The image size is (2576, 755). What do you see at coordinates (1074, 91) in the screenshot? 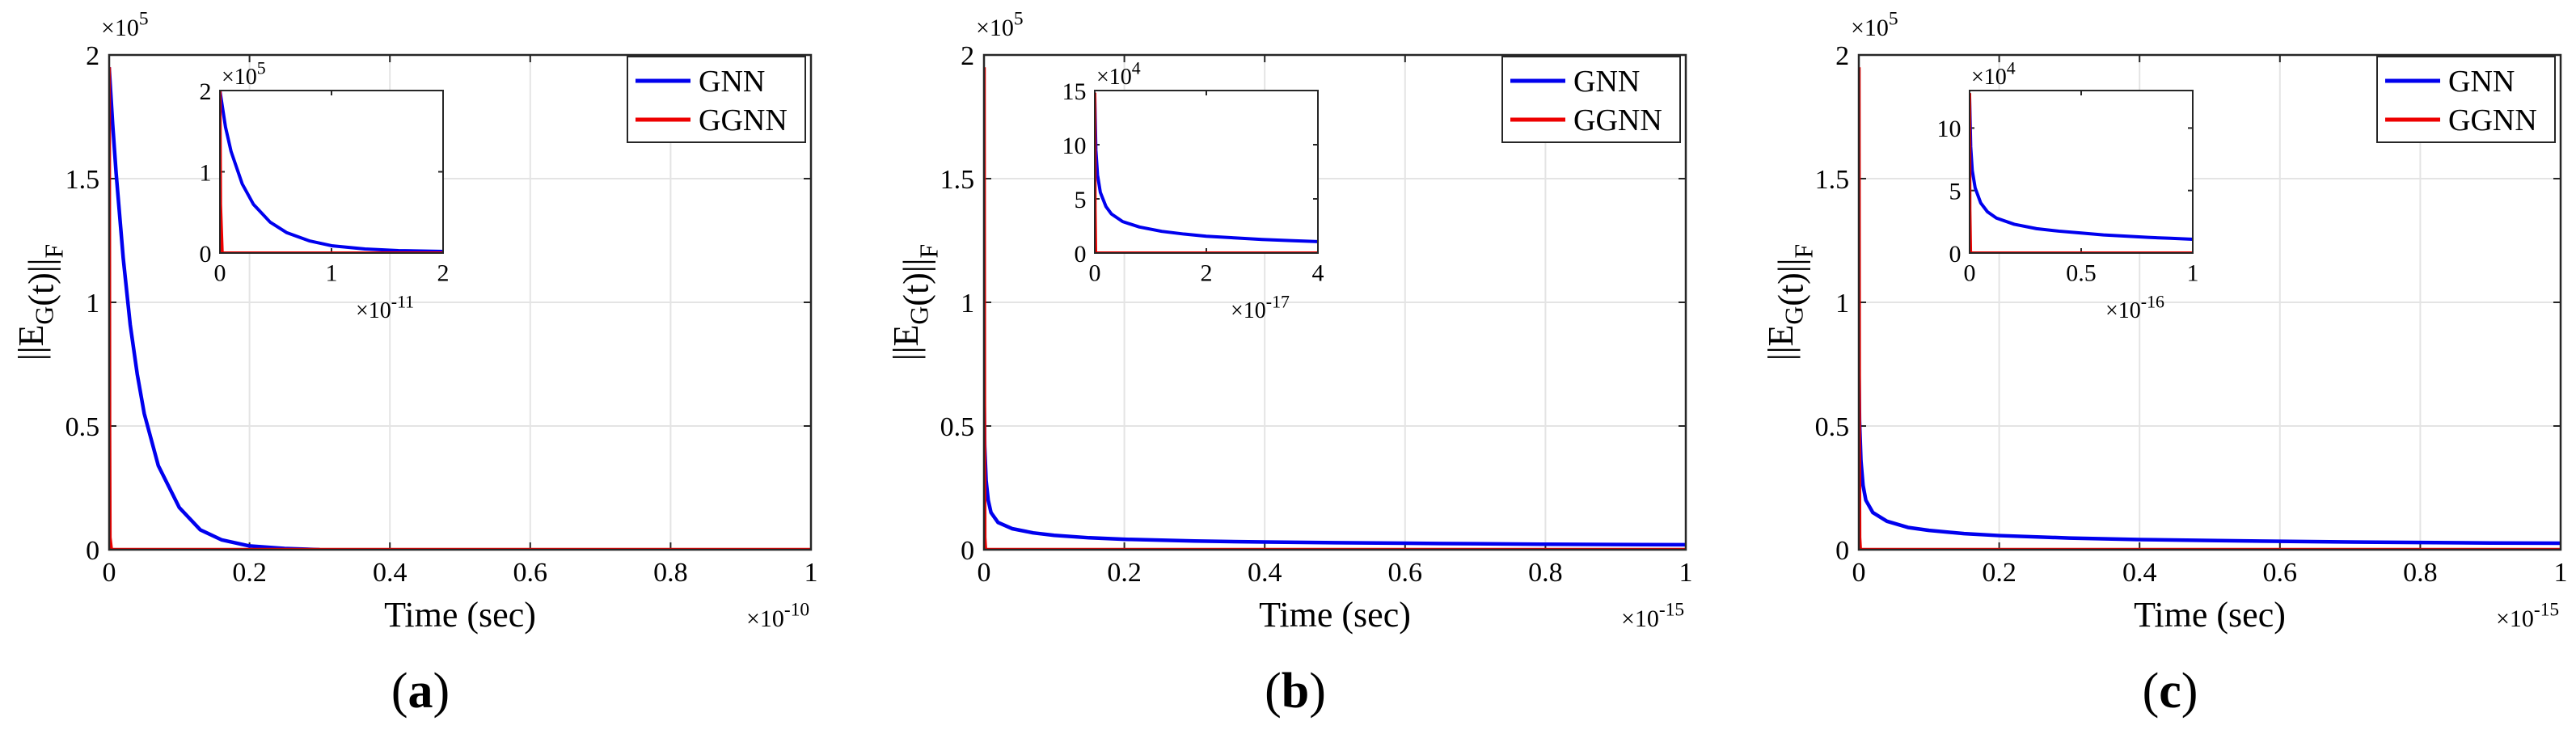
I see `inset-y-tick-label-3: 15` at bounding box center [1074, 91].